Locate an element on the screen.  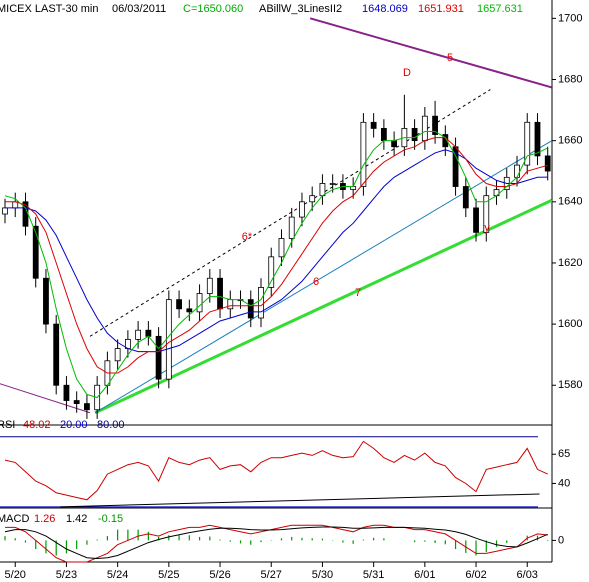
y-tick-label: 65 is located at coordinates (564, 454).